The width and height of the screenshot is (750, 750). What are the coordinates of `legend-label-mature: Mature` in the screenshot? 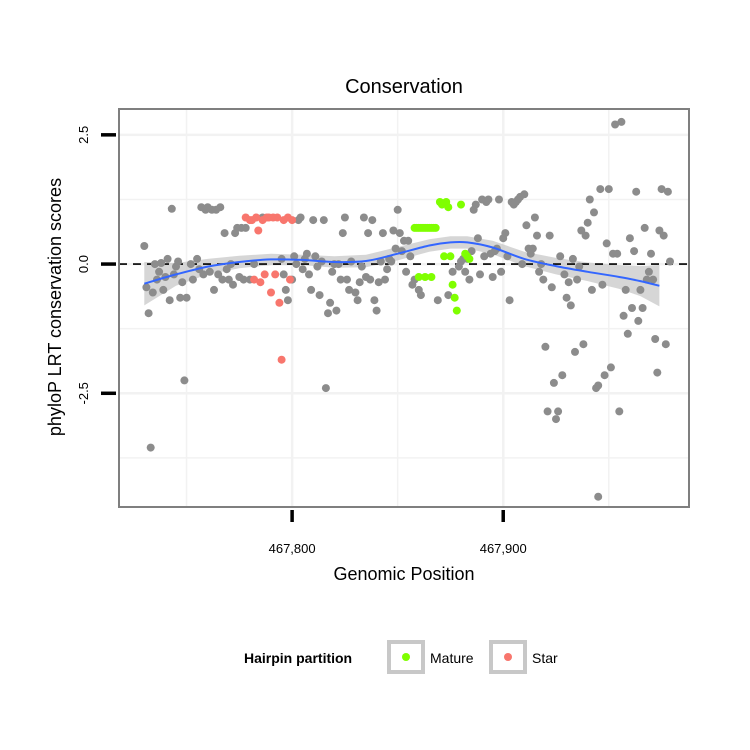 It's located at (452, 658).